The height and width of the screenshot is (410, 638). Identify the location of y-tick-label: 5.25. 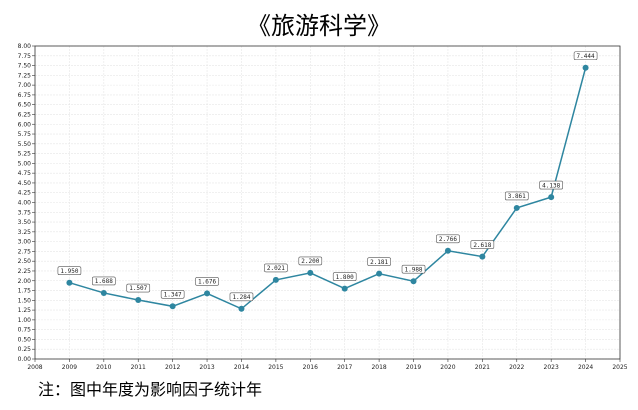
(25, 154).